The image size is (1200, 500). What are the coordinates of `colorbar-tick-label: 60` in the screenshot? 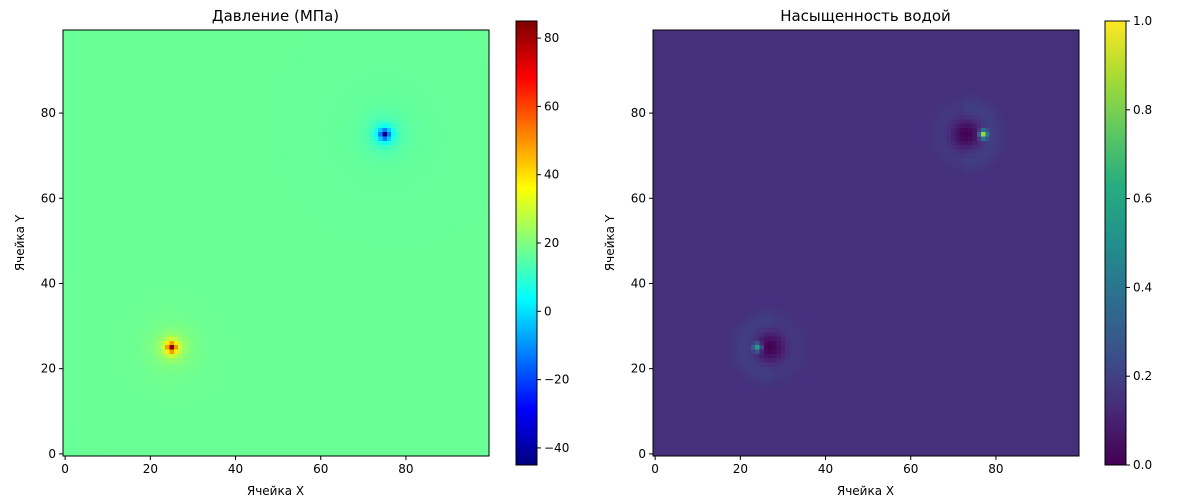 It's located at (551, 106).